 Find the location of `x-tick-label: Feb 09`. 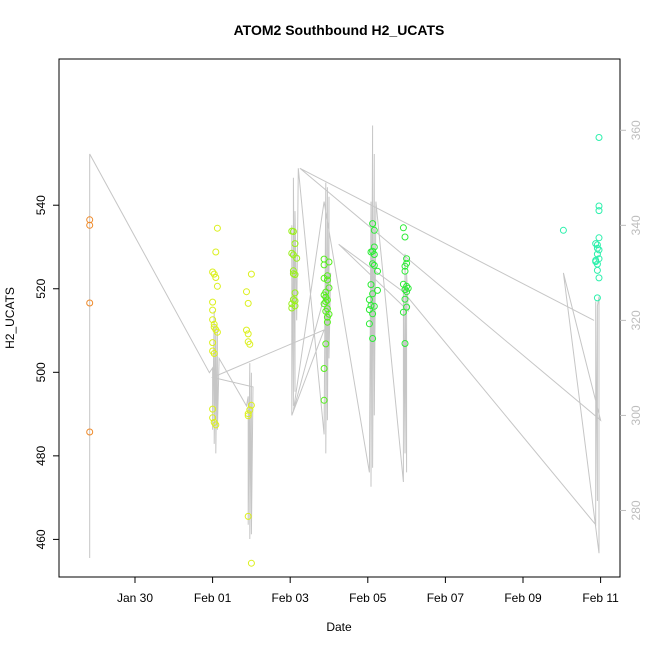

x-tick-label: Feb 09 is located at coordinates (523, 598).